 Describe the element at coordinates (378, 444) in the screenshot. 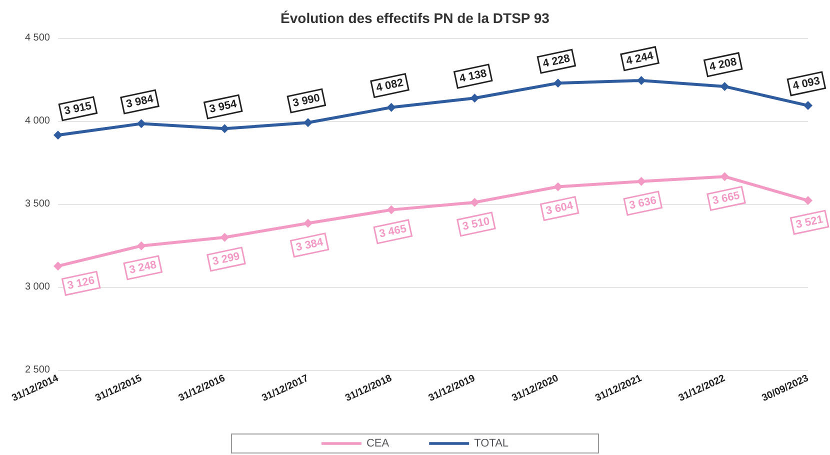

I see `legend-label: CEA` at that location.